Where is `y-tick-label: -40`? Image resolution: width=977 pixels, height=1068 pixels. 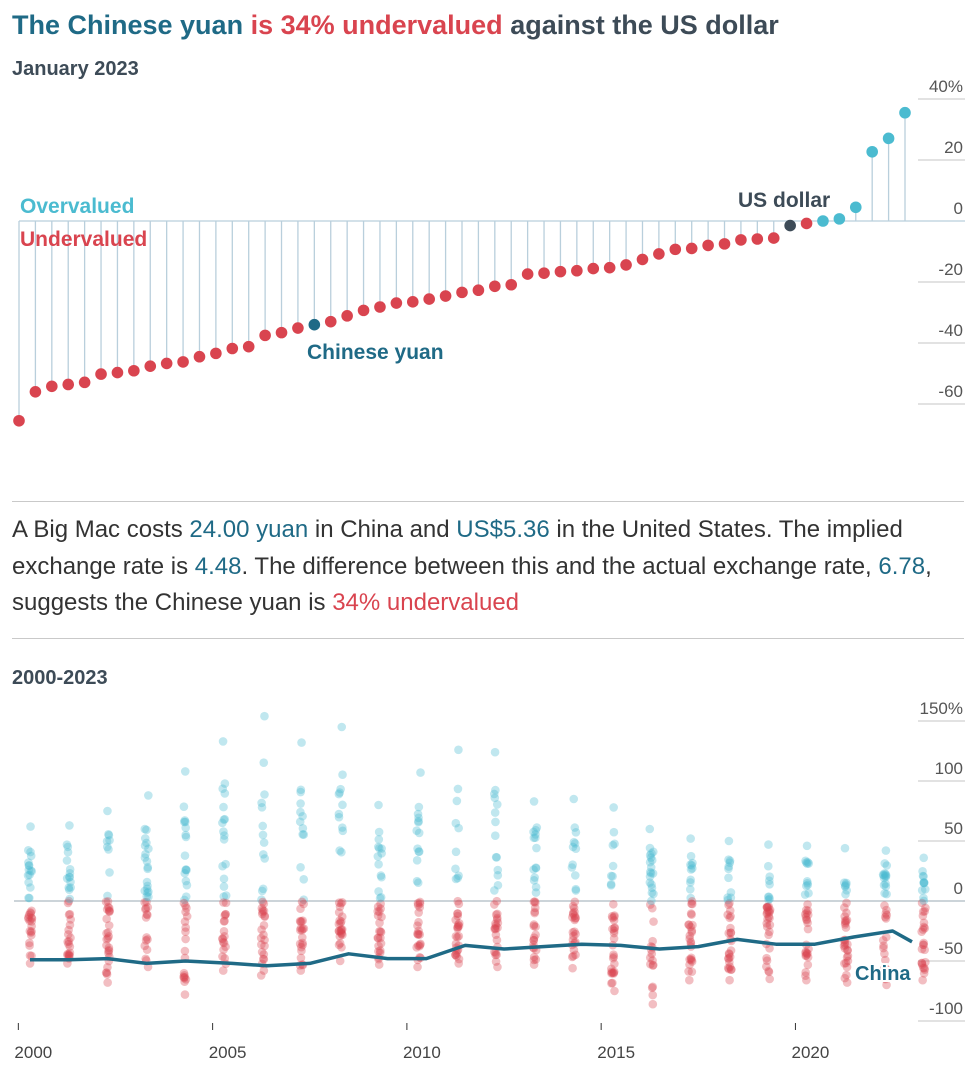 y-tick-label: -40 is located at coordinates (950, 330).